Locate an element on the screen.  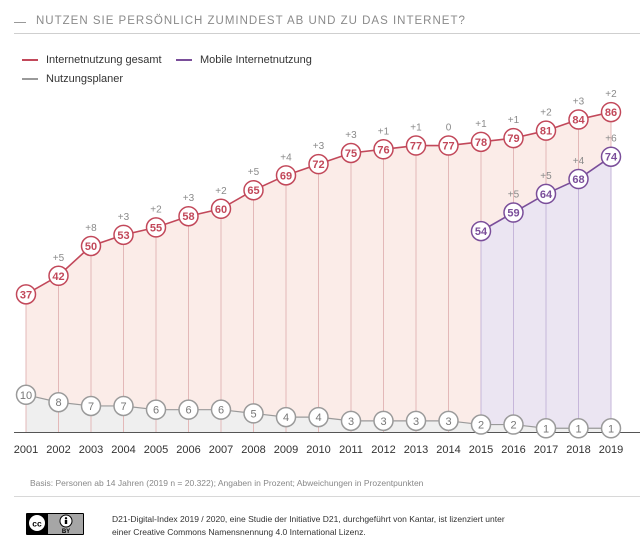
point-gesamt-2006 is located at coordinates (188, 216).